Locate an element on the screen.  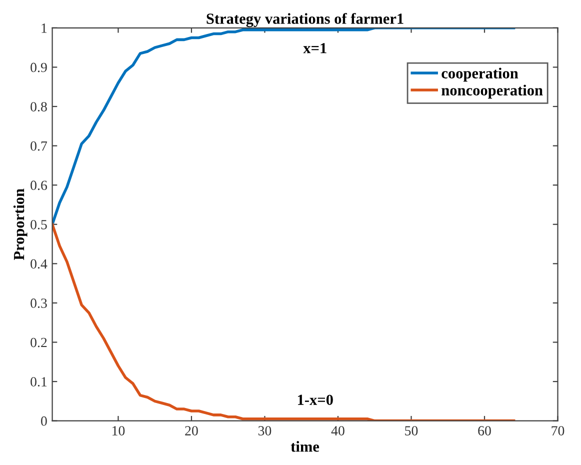
y-tick-label: 0.1 is located at coordinates (38, 382).